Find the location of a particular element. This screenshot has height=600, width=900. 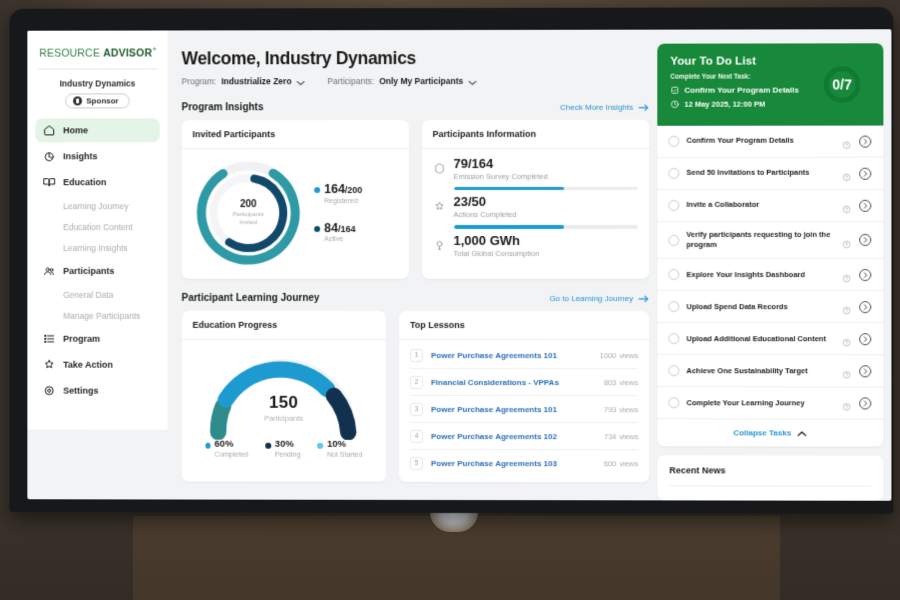

task-label: Send 50 Invitations to Participants is located at coordinates (748, 173).